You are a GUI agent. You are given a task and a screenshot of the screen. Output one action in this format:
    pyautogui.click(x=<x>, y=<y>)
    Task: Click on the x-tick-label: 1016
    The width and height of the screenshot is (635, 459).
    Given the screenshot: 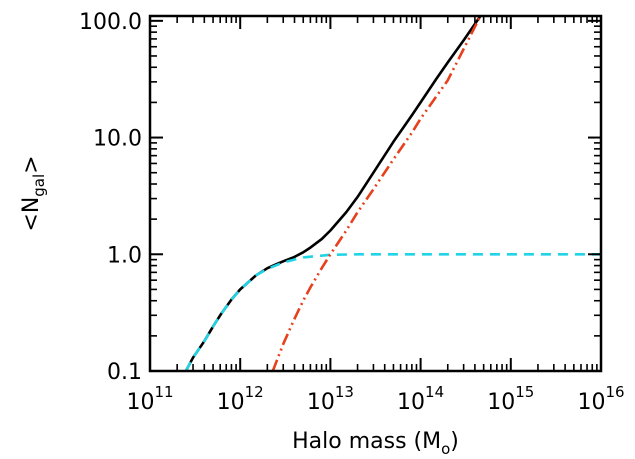 What is the action you would take?
    pyautogui.click(x=600, y=399)
    